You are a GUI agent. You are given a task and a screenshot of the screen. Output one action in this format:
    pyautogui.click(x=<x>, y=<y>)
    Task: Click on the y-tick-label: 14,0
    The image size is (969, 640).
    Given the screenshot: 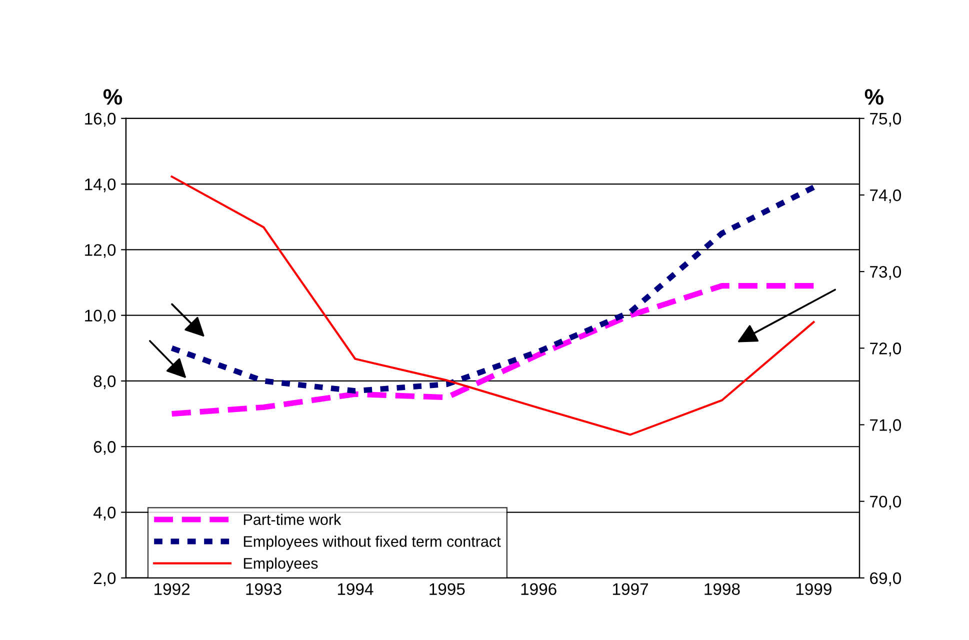 What is the action you would take?
    pyautogui.click(x=100, y=185)
    